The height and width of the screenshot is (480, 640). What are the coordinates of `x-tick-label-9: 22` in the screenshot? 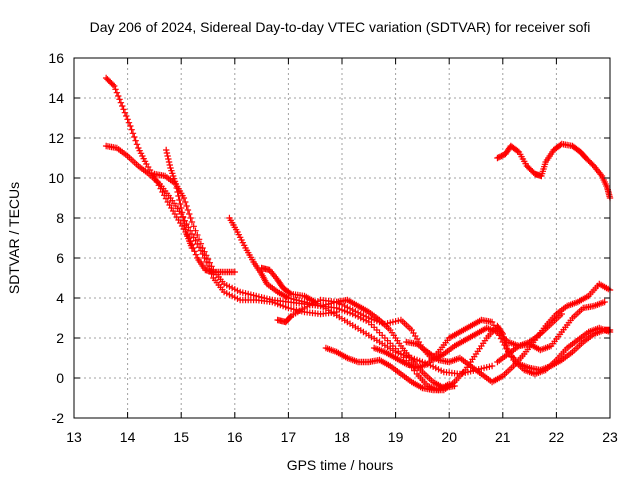 It's located at (557, 437).